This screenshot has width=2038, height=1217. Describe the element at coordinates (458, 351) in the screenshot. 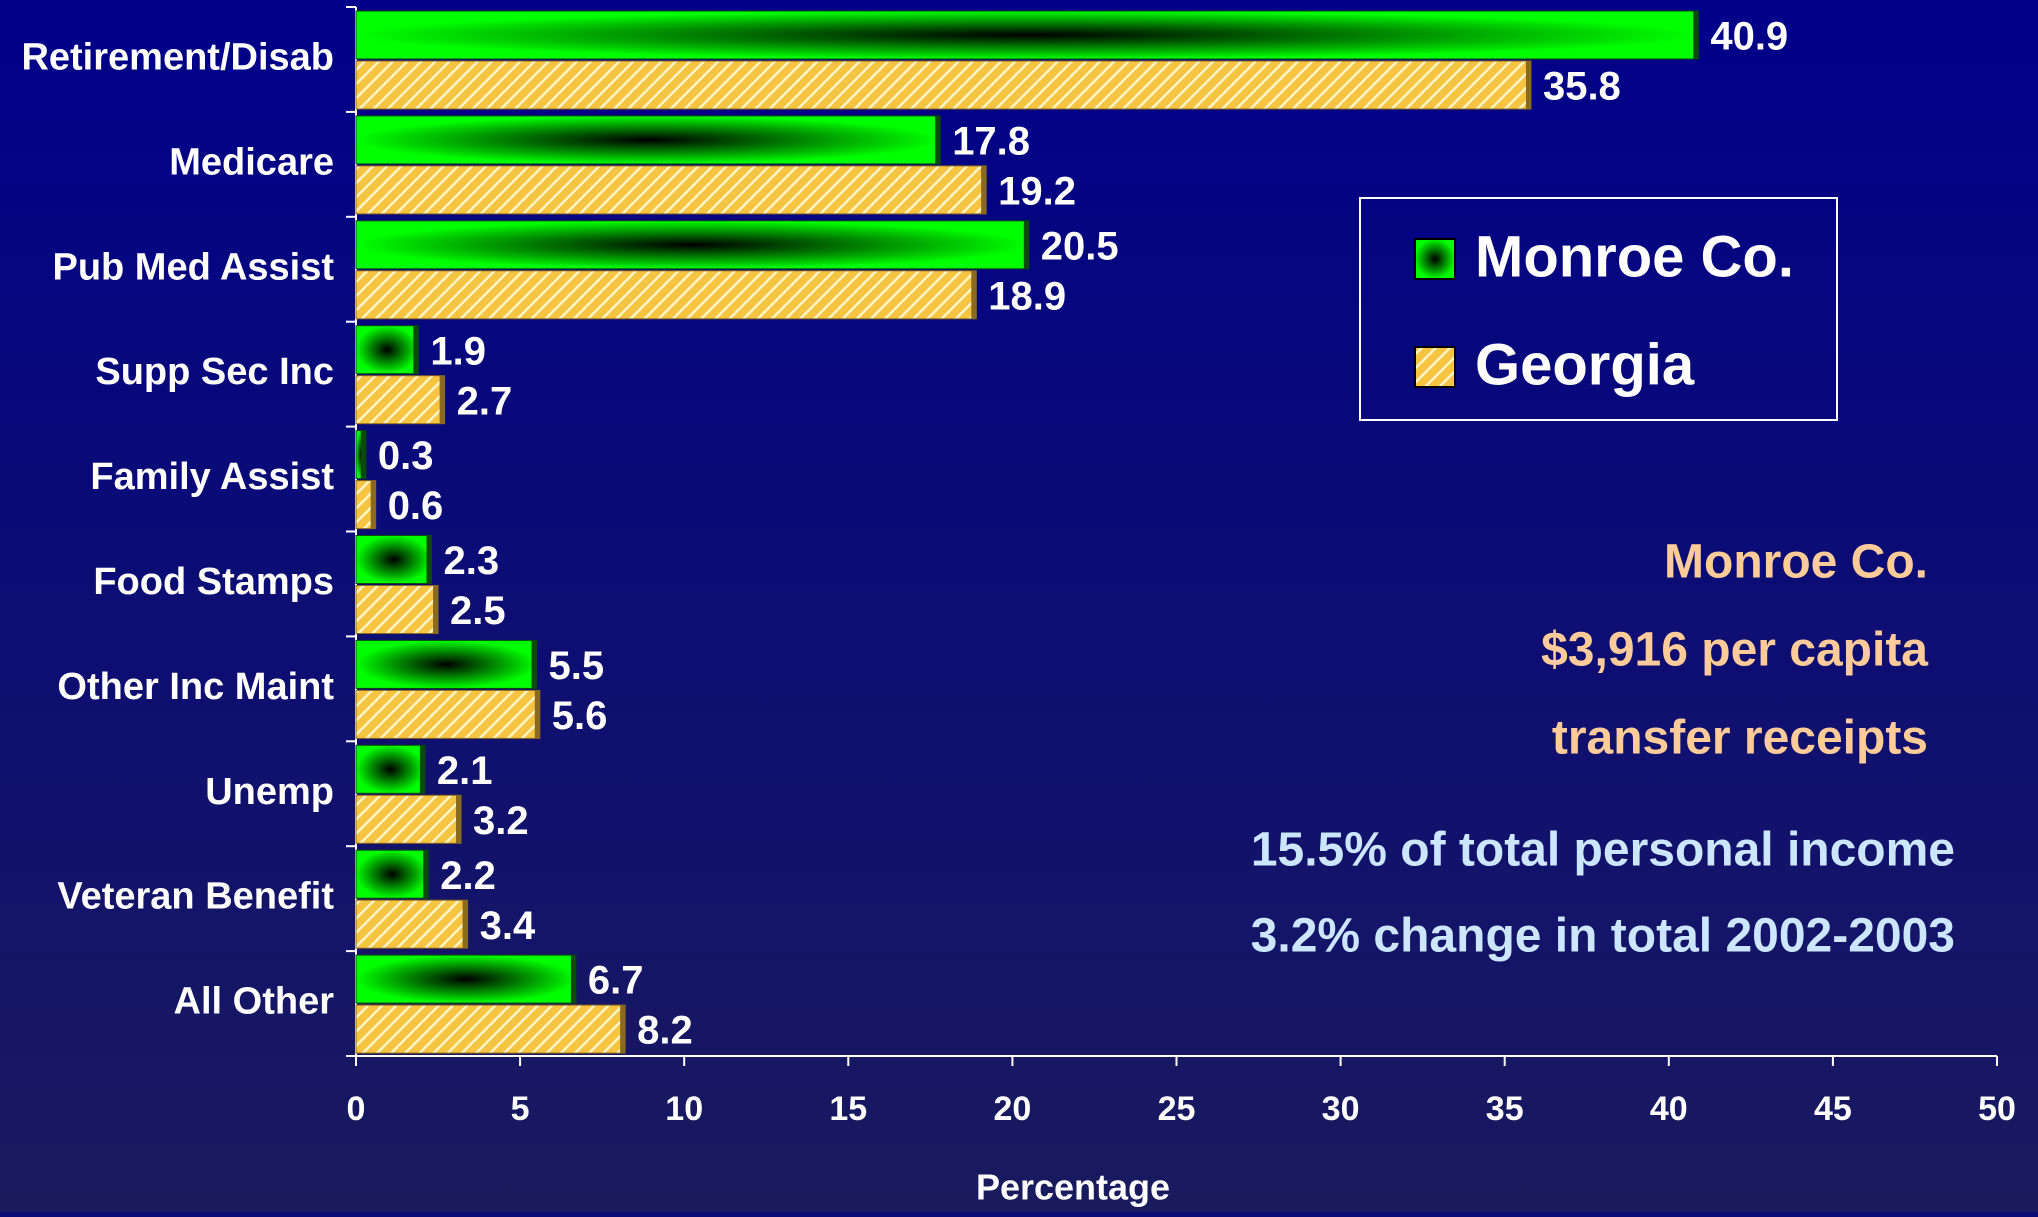

I see `data-label: 1.9` at that location.